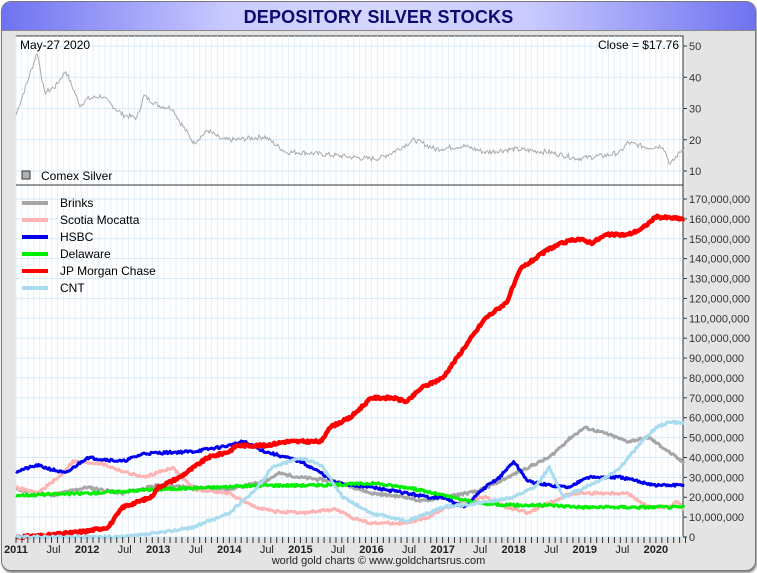  What do you see at coordinates (719, 299) in the screenshot?
I see `y-tick-label: 120,000,000` at bounding box center [719, 299].